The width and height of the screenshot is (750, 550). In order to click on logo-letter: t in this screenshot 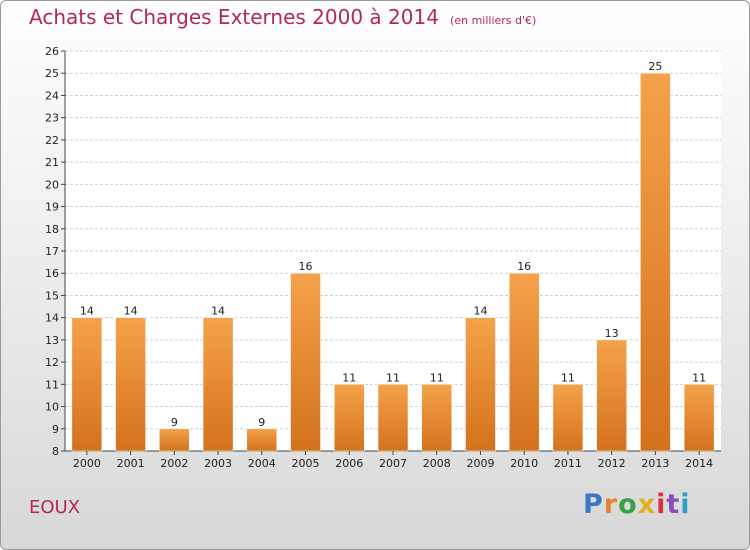, I will do `click(673, 504)`.